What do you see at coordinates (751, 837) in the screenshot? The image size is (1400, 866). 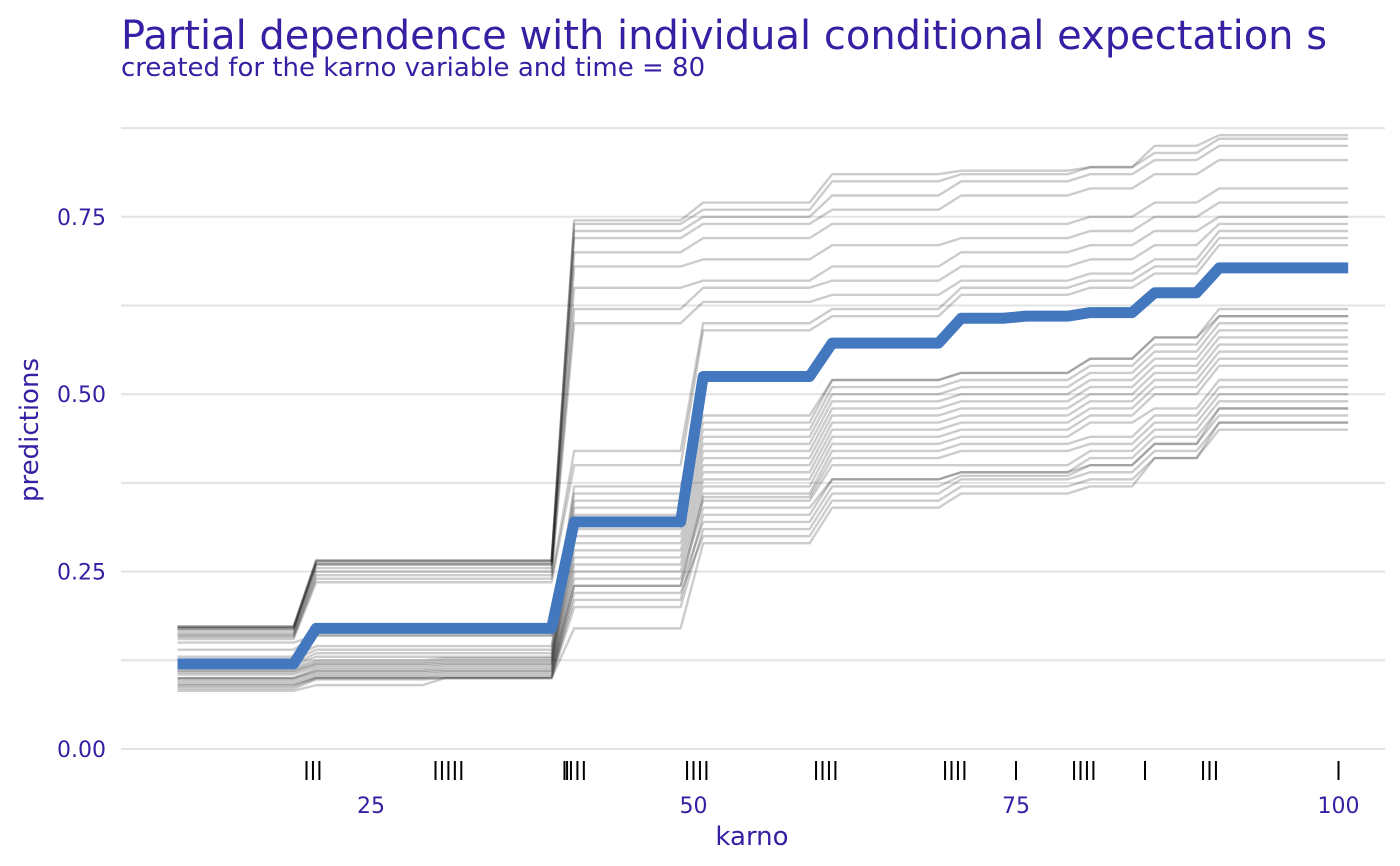 I see `x-axis-title: karno` at bounding box center [751, 837].